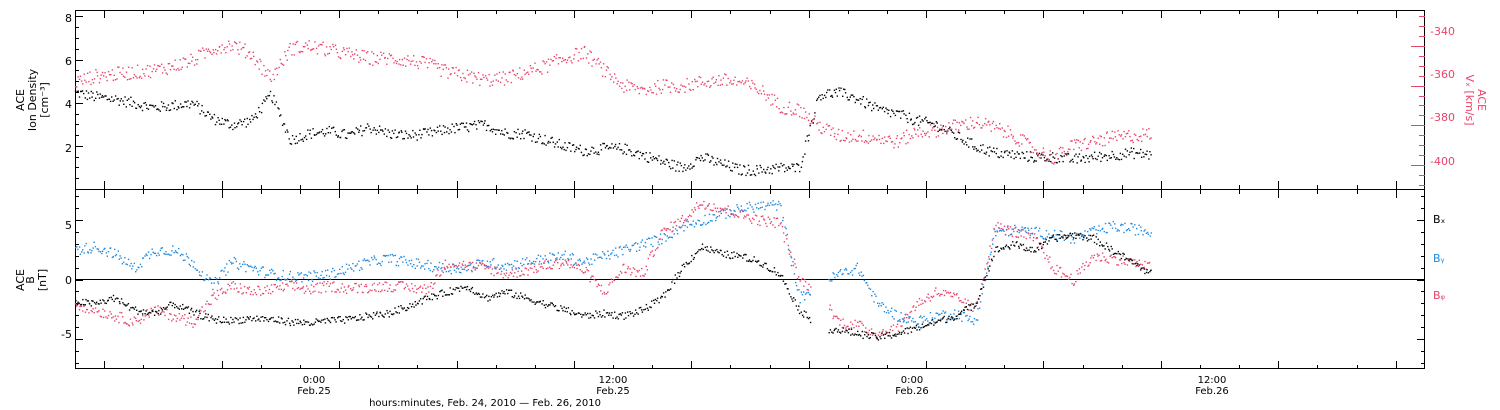 This screenshot has width=1500, height=410. Describe the element at coordinates (66, 334) in the screenshot. I see `bottom-ytick-minus5: -5` at that location.